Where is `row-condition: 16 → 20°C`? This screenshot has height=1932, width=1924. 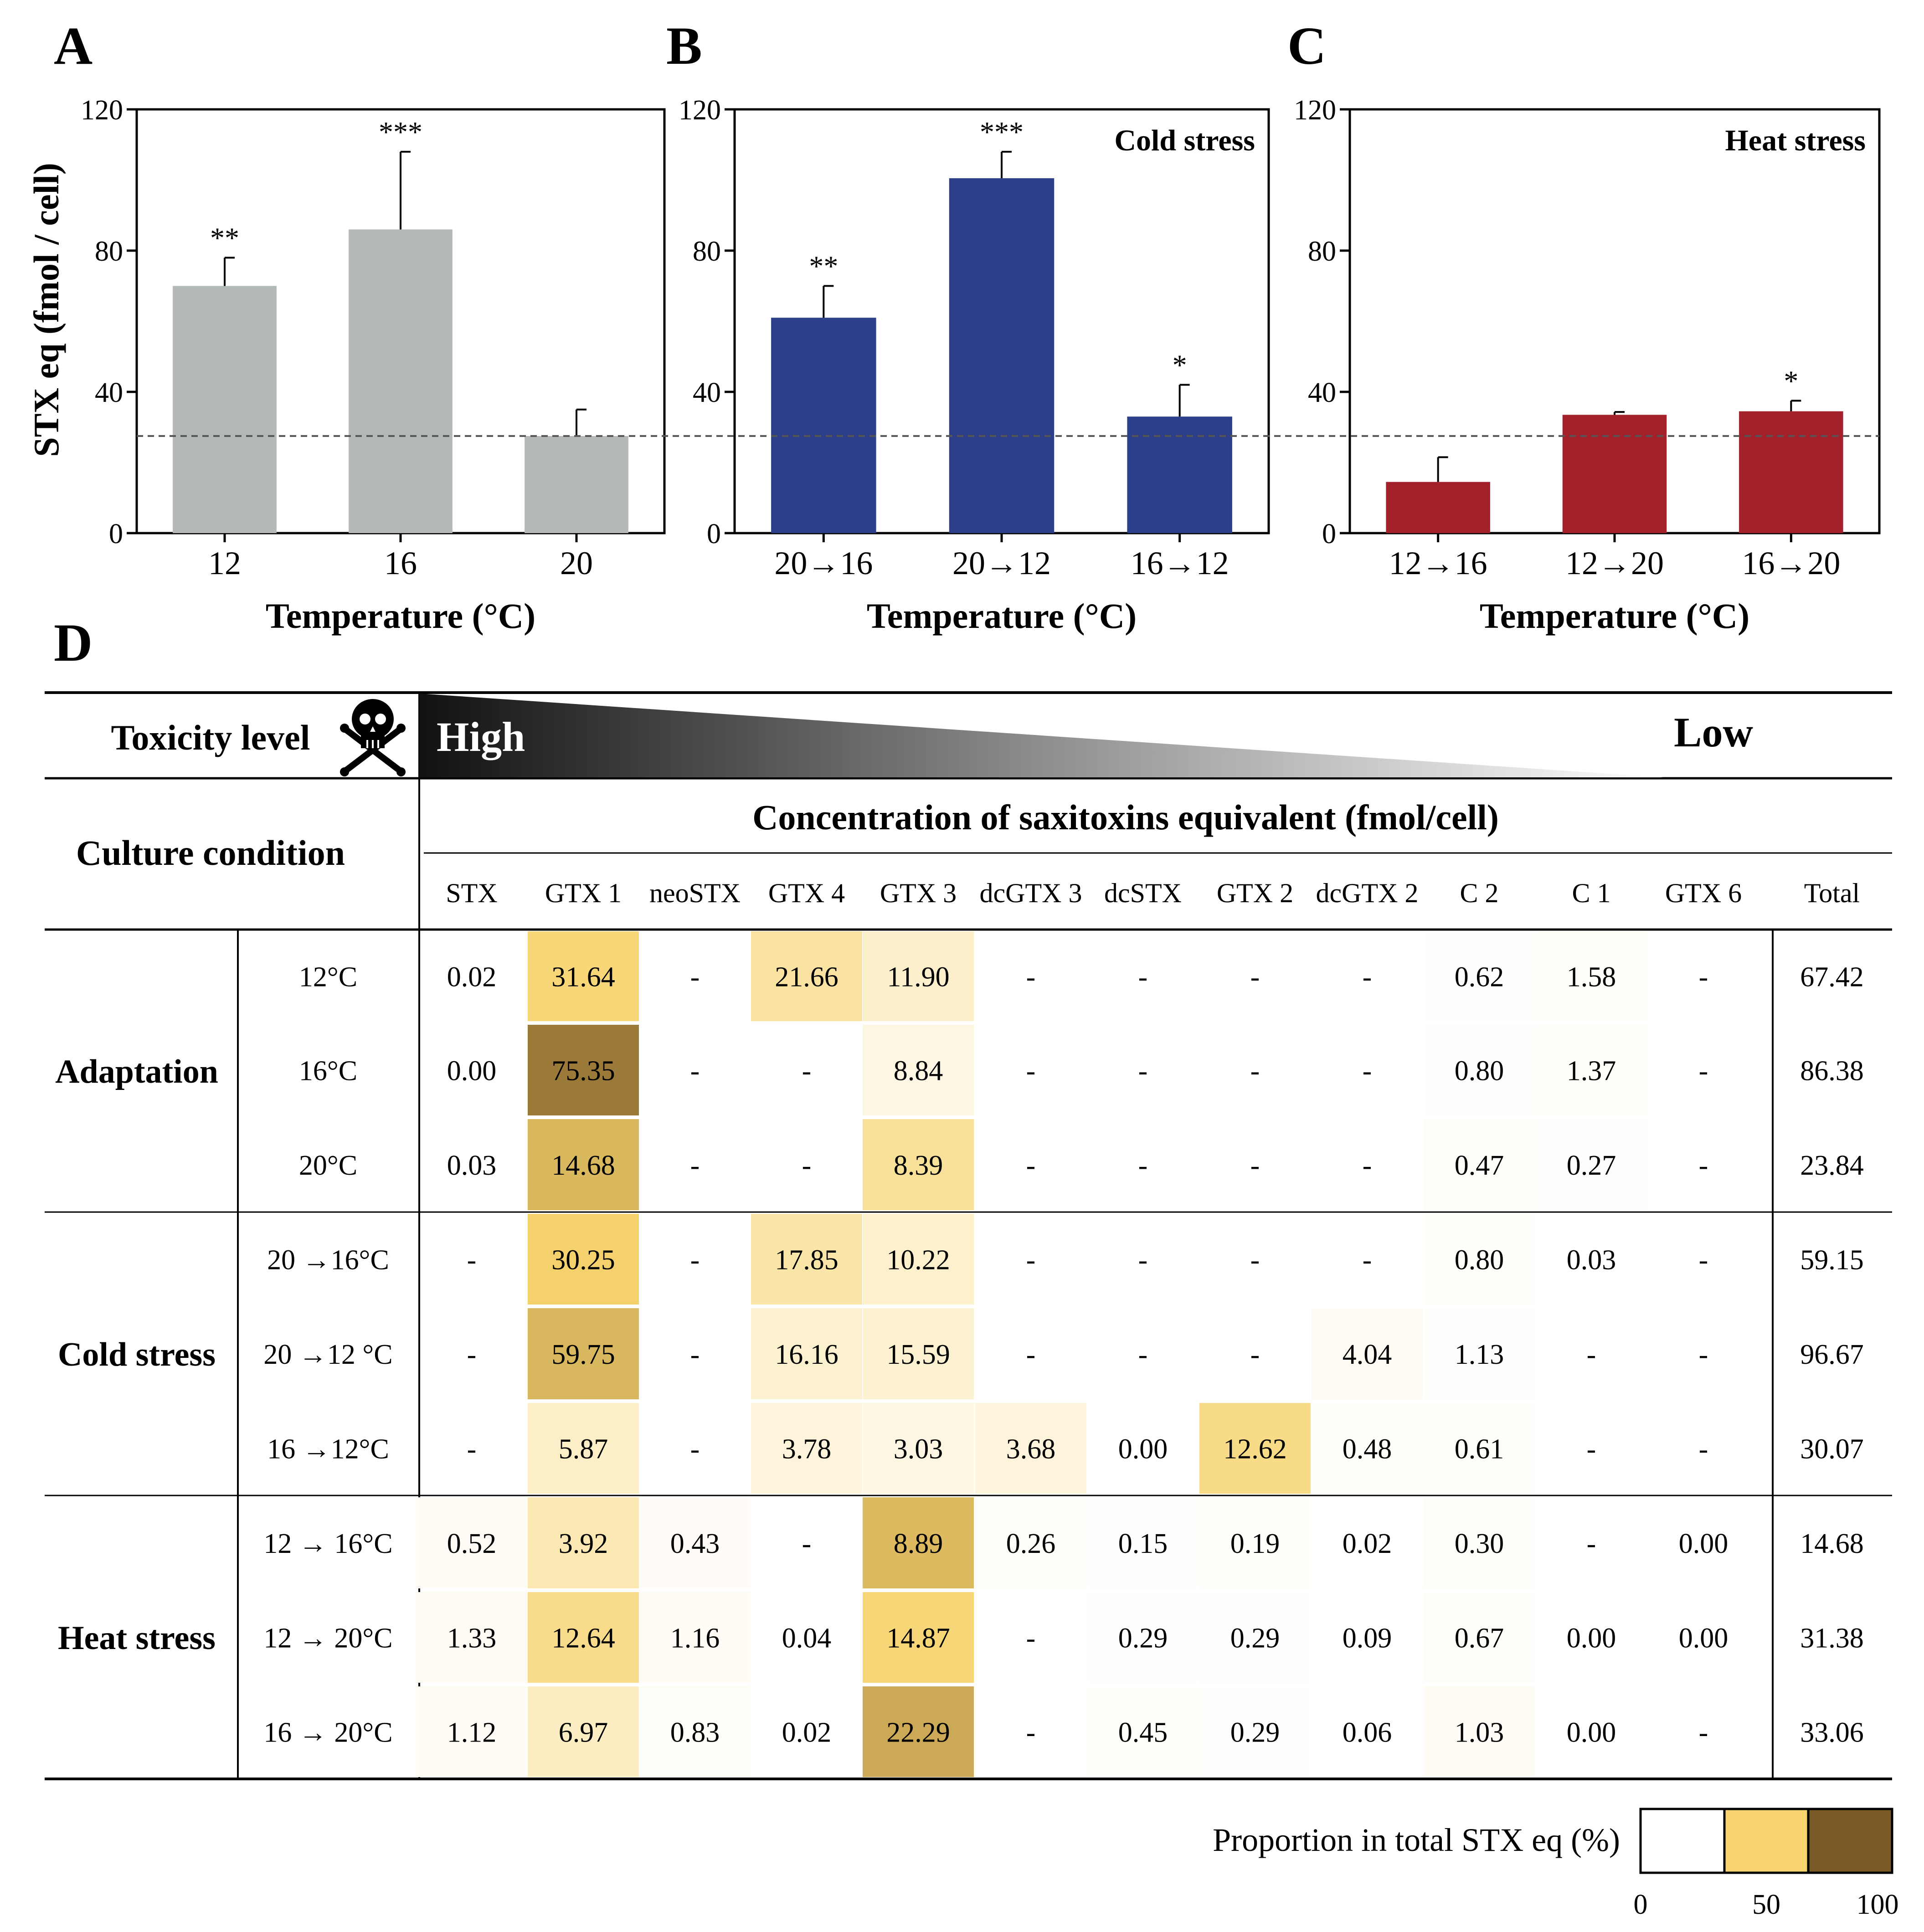 row-condition: 16 → 20°C is located at coordinates (327, 1732).